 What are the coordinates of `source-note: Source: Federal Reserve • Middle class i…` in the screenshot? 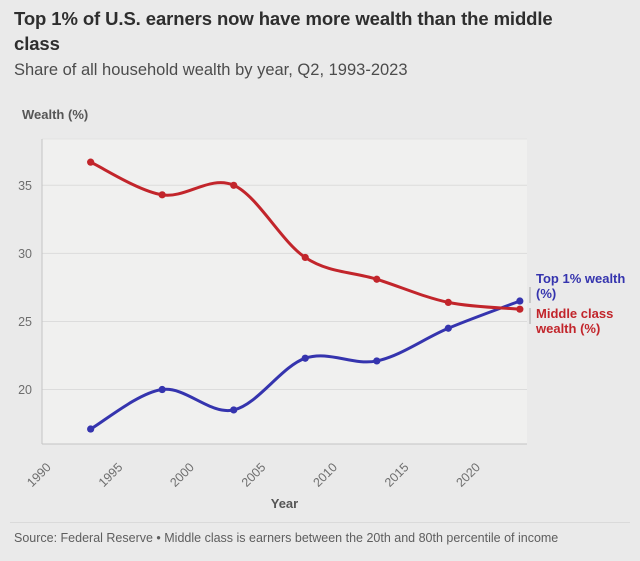 It's located at (286, 538).